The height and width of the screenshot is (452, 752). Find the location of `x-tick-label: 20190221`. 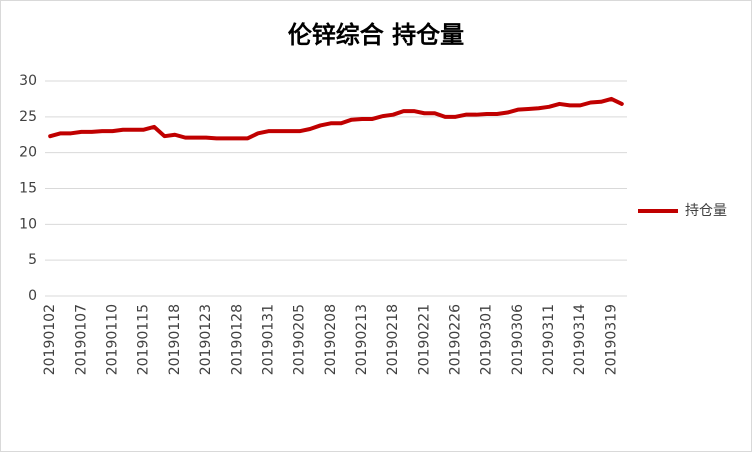

x-tick-label: 20190221 is located at coordinates (424, 339).